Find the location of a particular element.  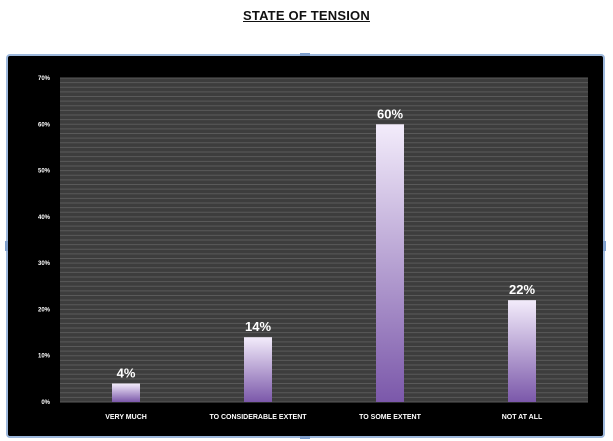

resize-handle-bottom is located at coordinates (305, 437).